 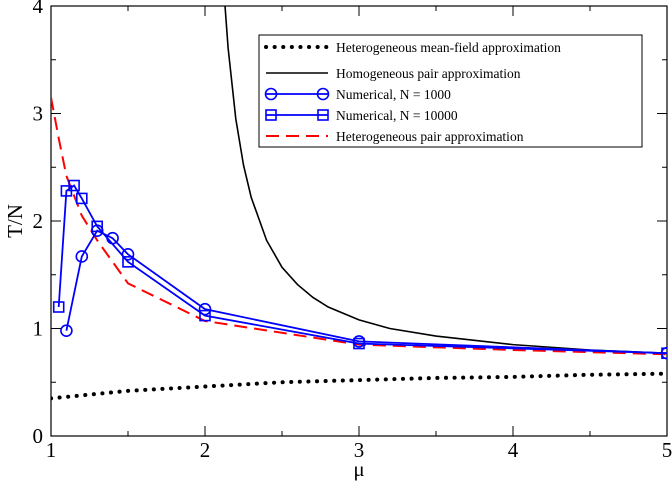 What do you see at coordinates (38, 9) in the screenshot?
I see `y-tick-label: 4` at bounding box center [38, 9].